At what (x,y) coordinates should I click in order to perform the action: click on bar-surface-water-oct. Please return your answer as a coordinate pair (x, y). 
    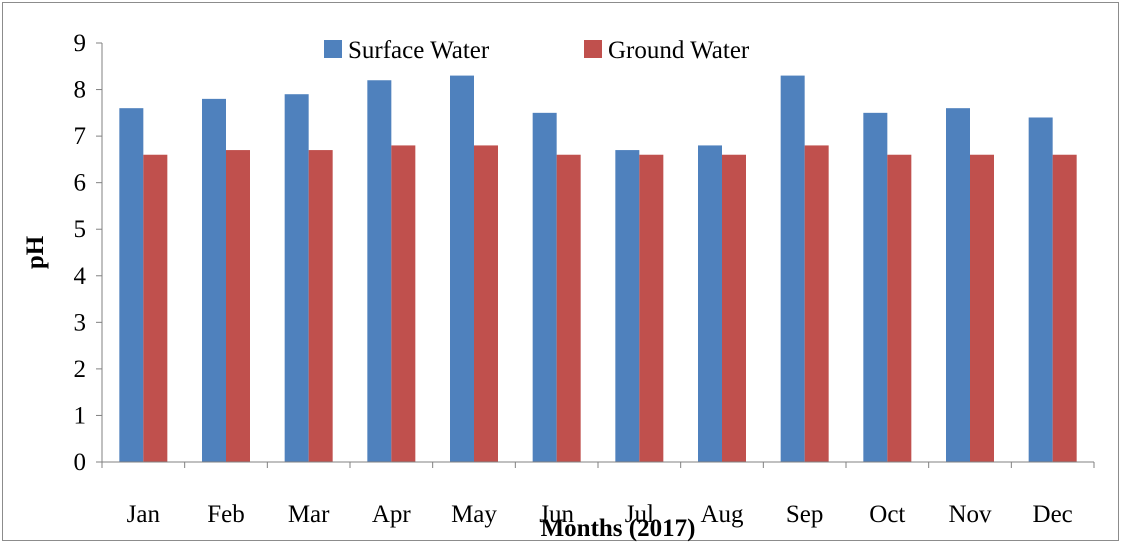
    Looking at the image, I should click on (875, 287).